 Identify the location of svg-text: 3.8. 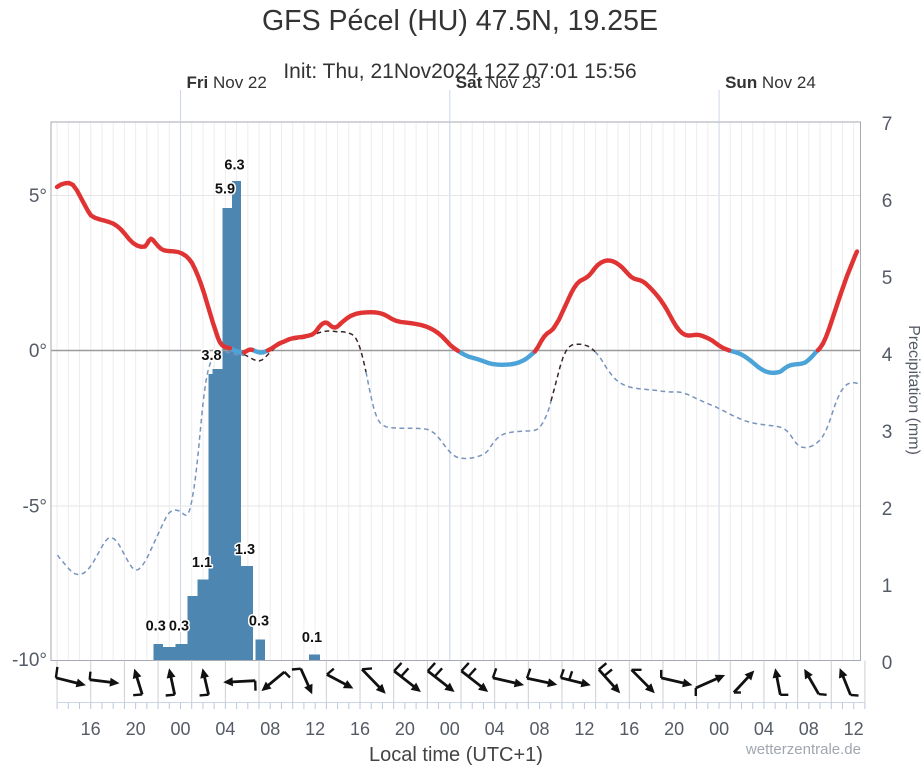
(211, 356).